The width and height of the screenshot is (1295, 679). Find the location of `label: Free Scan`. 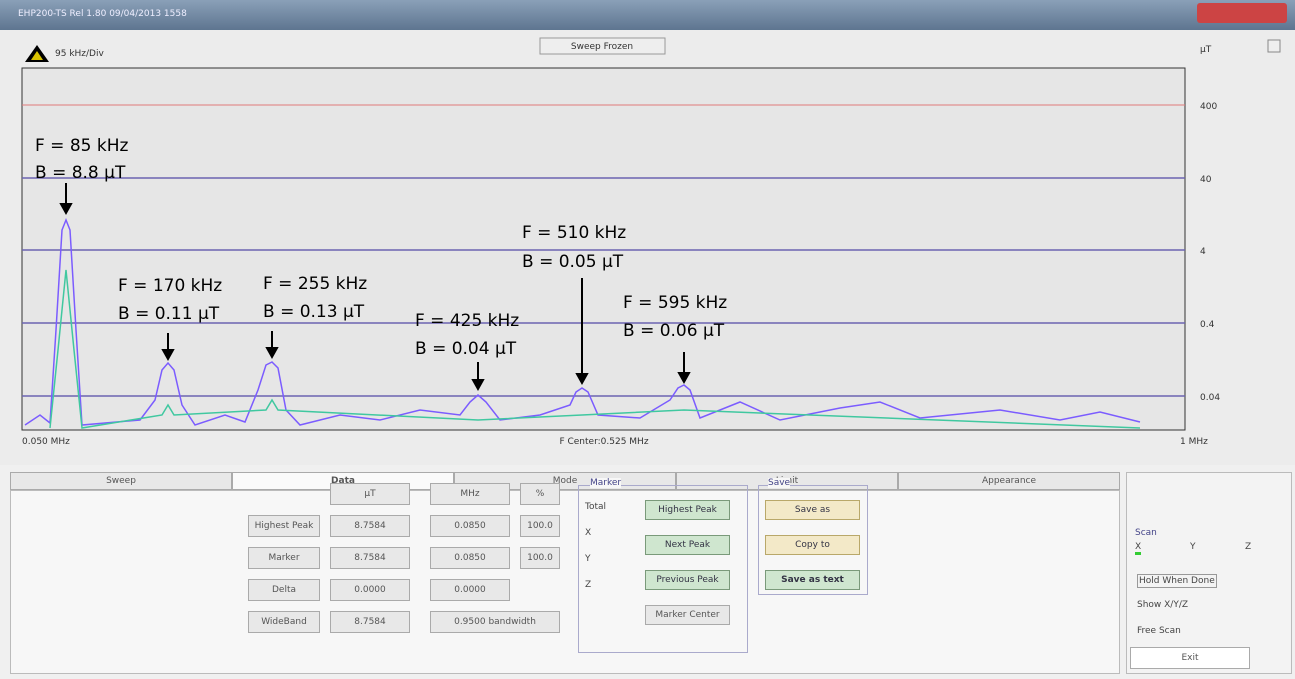

label: Free Scan is located at coordinates (1159, 631).